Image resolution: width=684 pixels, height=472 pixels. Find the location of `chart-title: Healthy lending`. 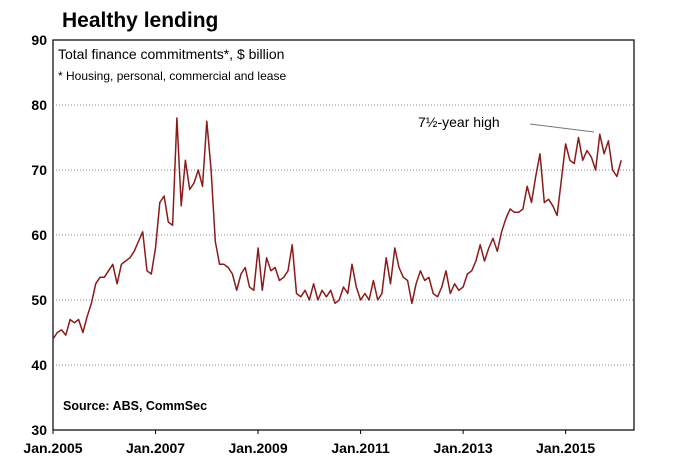

chart-title: Healthy lending is located at coordinates (140, 20).